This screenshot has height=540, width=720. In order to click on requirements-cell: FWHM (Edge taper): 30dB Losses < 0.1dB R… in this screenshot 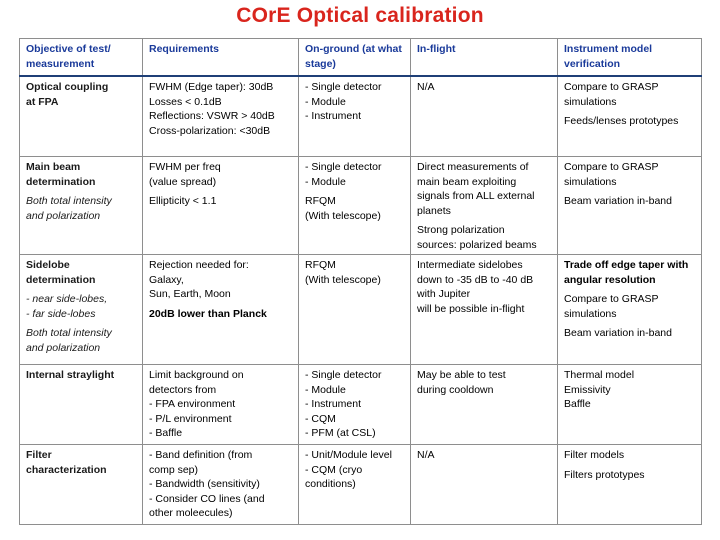, I will do `click(220, 116)`.